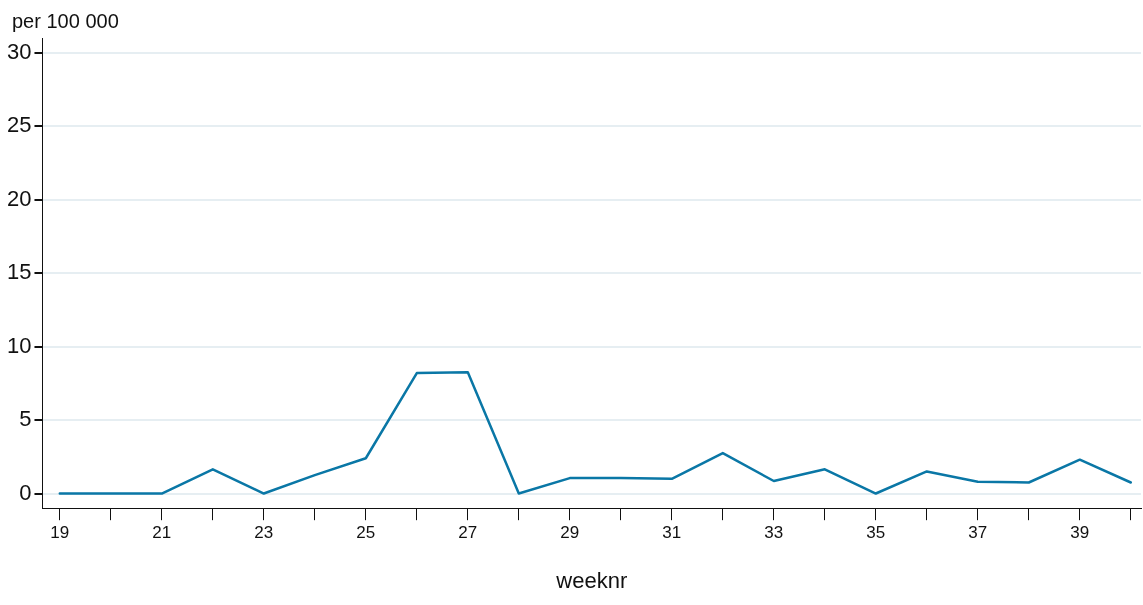  I want to click on y-tick-label: 30, so click(19, 51).